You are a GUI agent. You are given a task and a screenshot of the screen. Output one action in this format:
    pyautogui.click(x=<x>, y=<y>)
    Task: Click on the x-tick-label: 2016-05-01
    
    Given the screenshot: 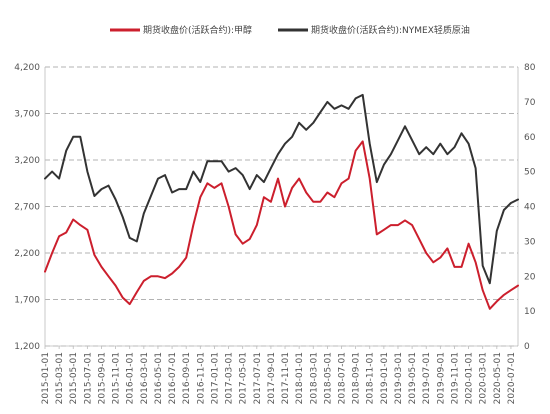 What is the action you would take?
    pyautogui.click(x=159, y=378)
    